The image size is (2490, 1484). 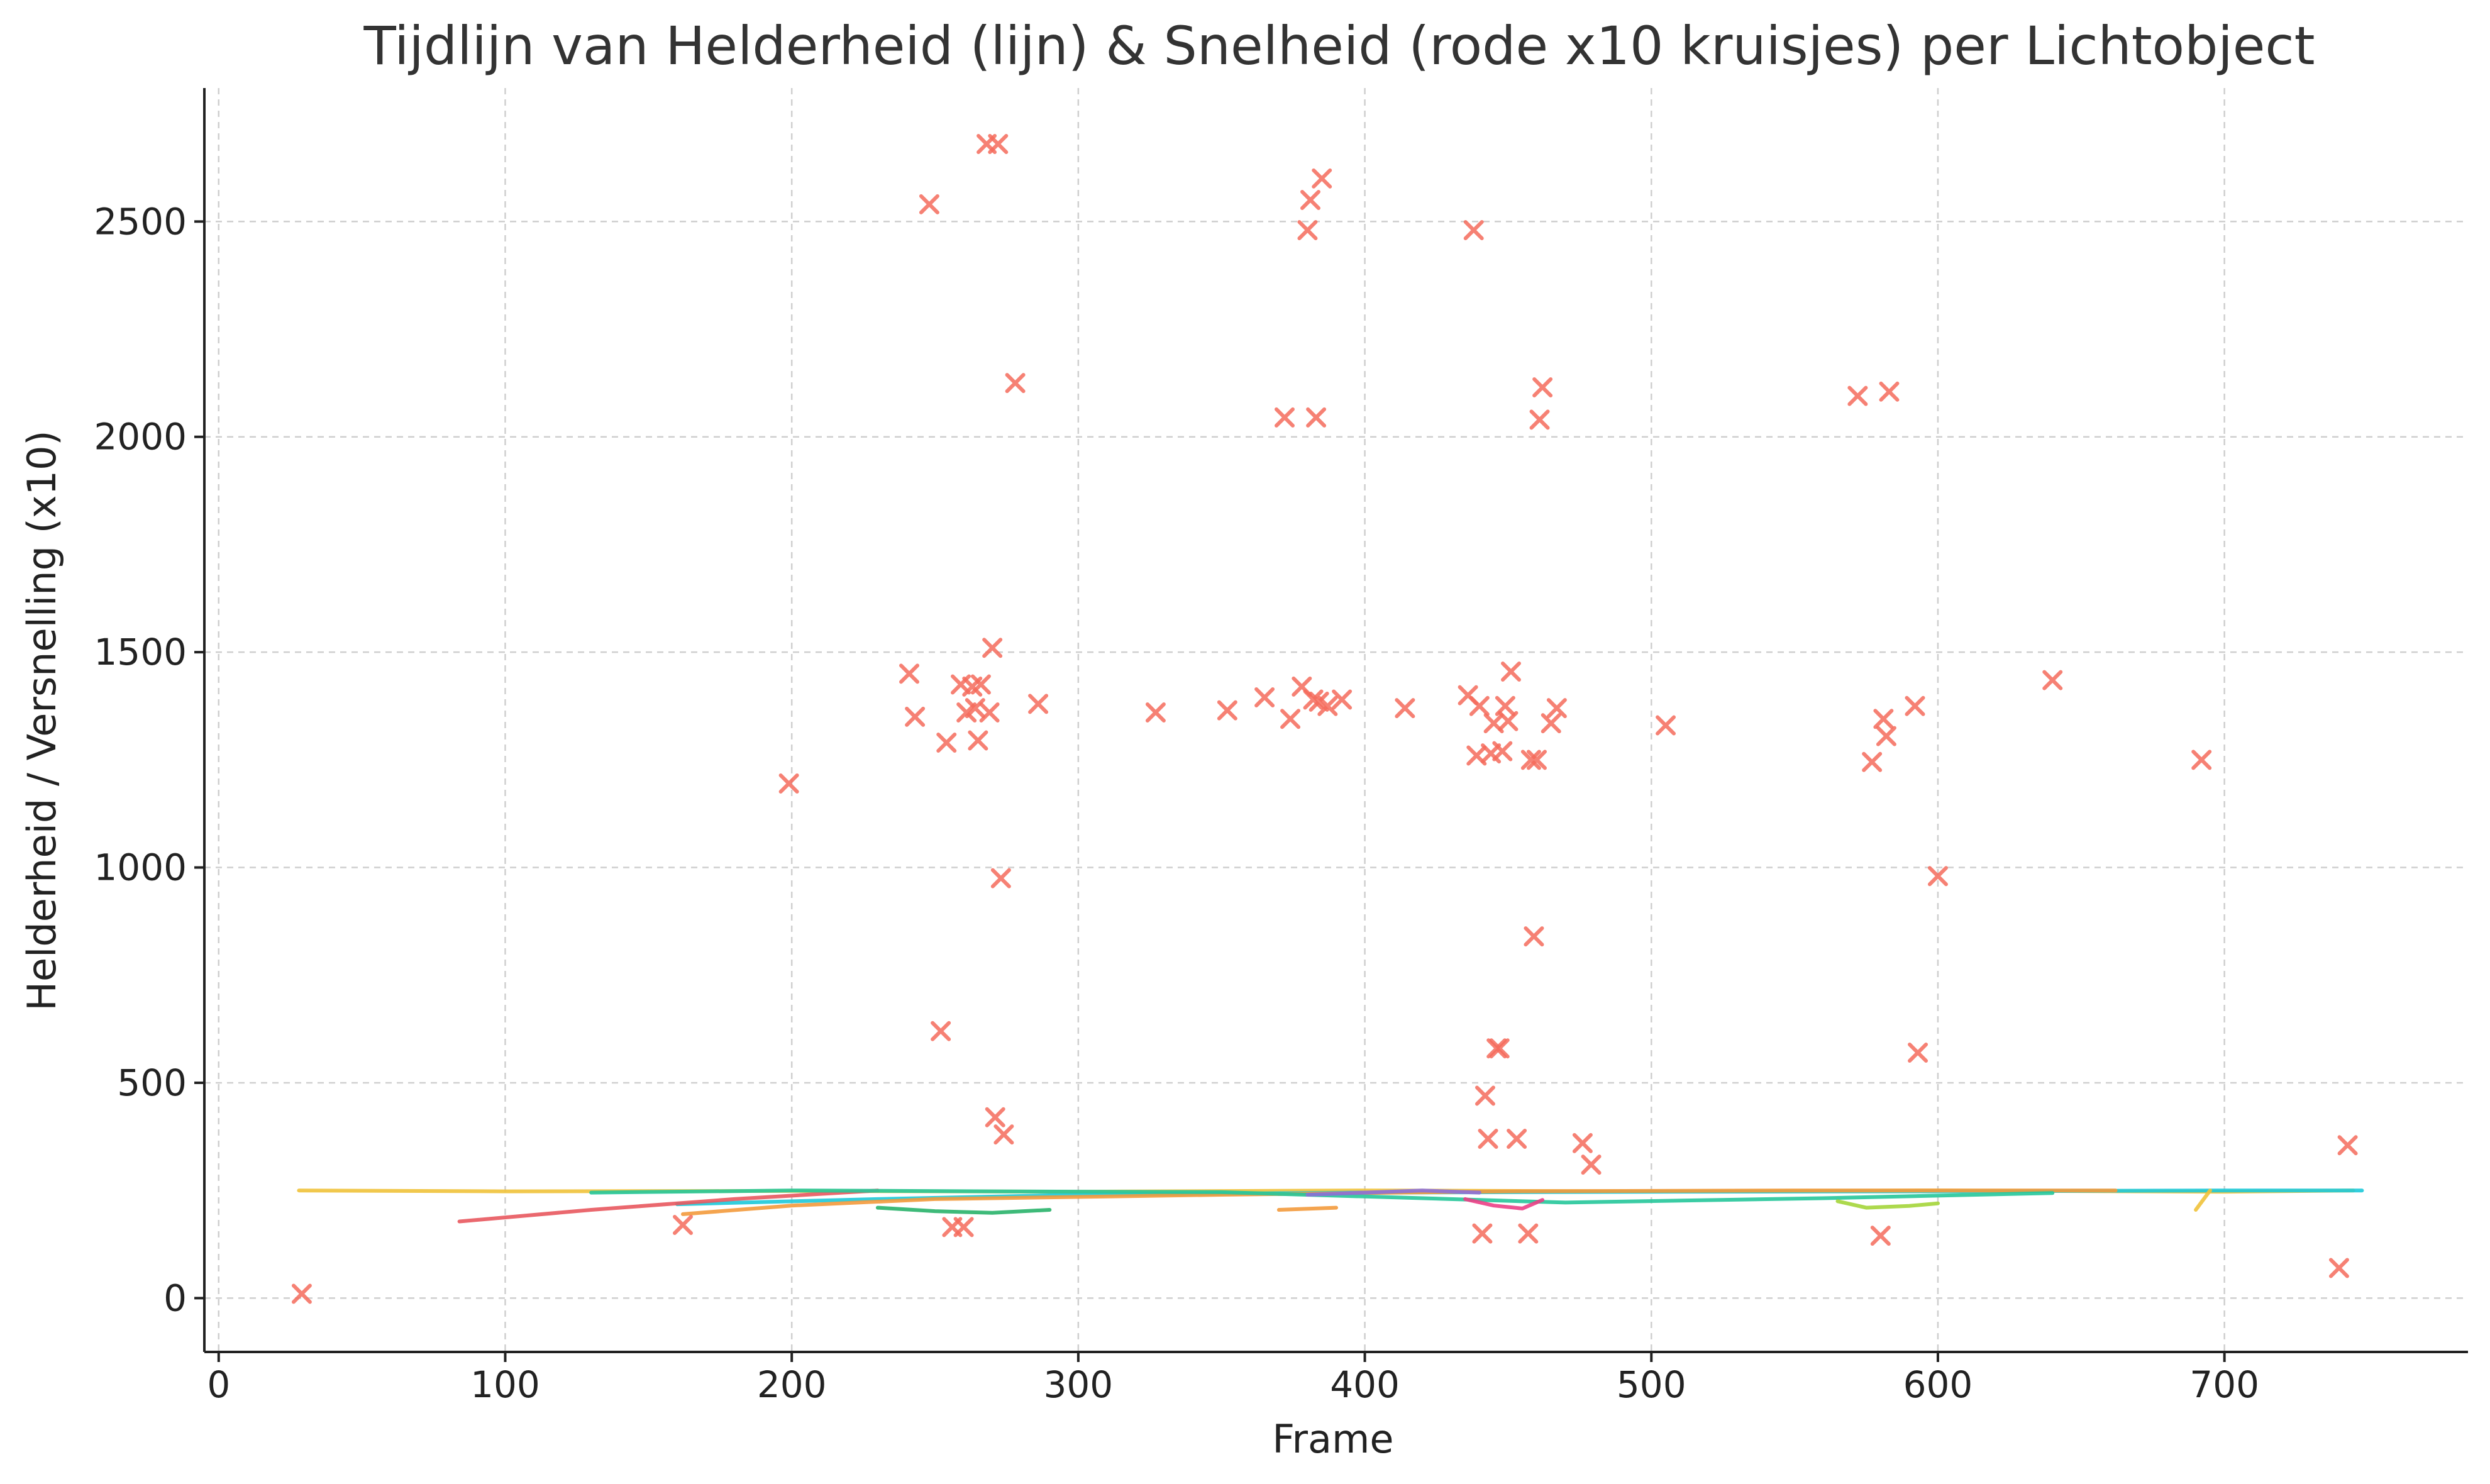 What do you see at coordinates (218, 1384) in the screenshot?
I see `x-tick-label: 0` at bounding box center [218, 1384].